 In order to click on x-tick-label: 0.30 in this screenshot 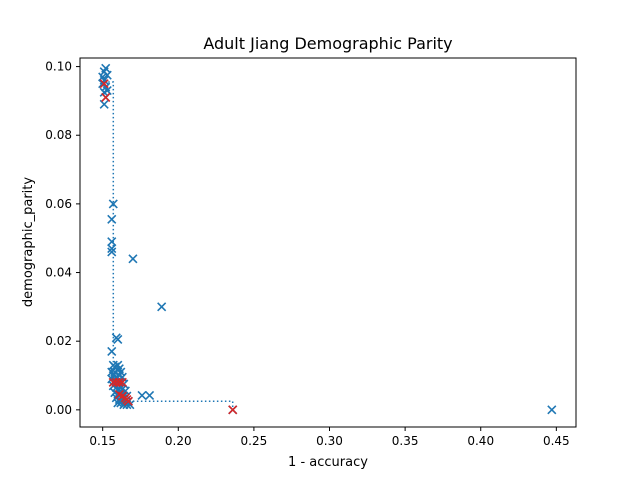, I will do `click(329, 441)`.